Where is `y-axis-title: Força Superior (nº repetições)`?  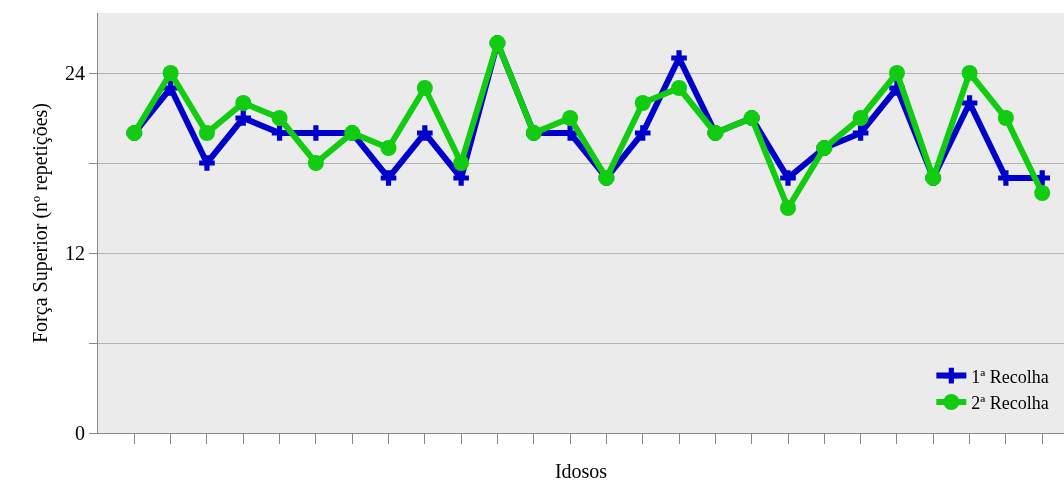 y-axis-title: Força Superior (nº repetições) is located at coordinates (40, 223).